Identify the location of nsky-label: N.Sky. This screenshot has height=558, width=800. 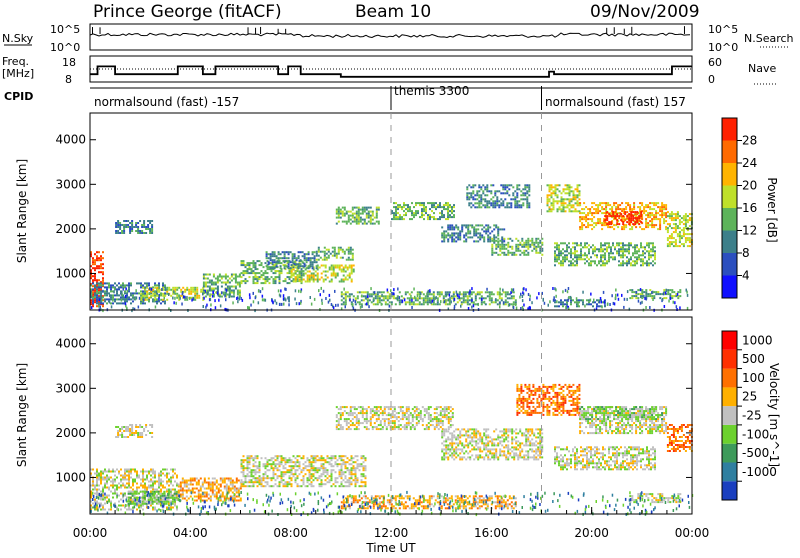
(18, 38).